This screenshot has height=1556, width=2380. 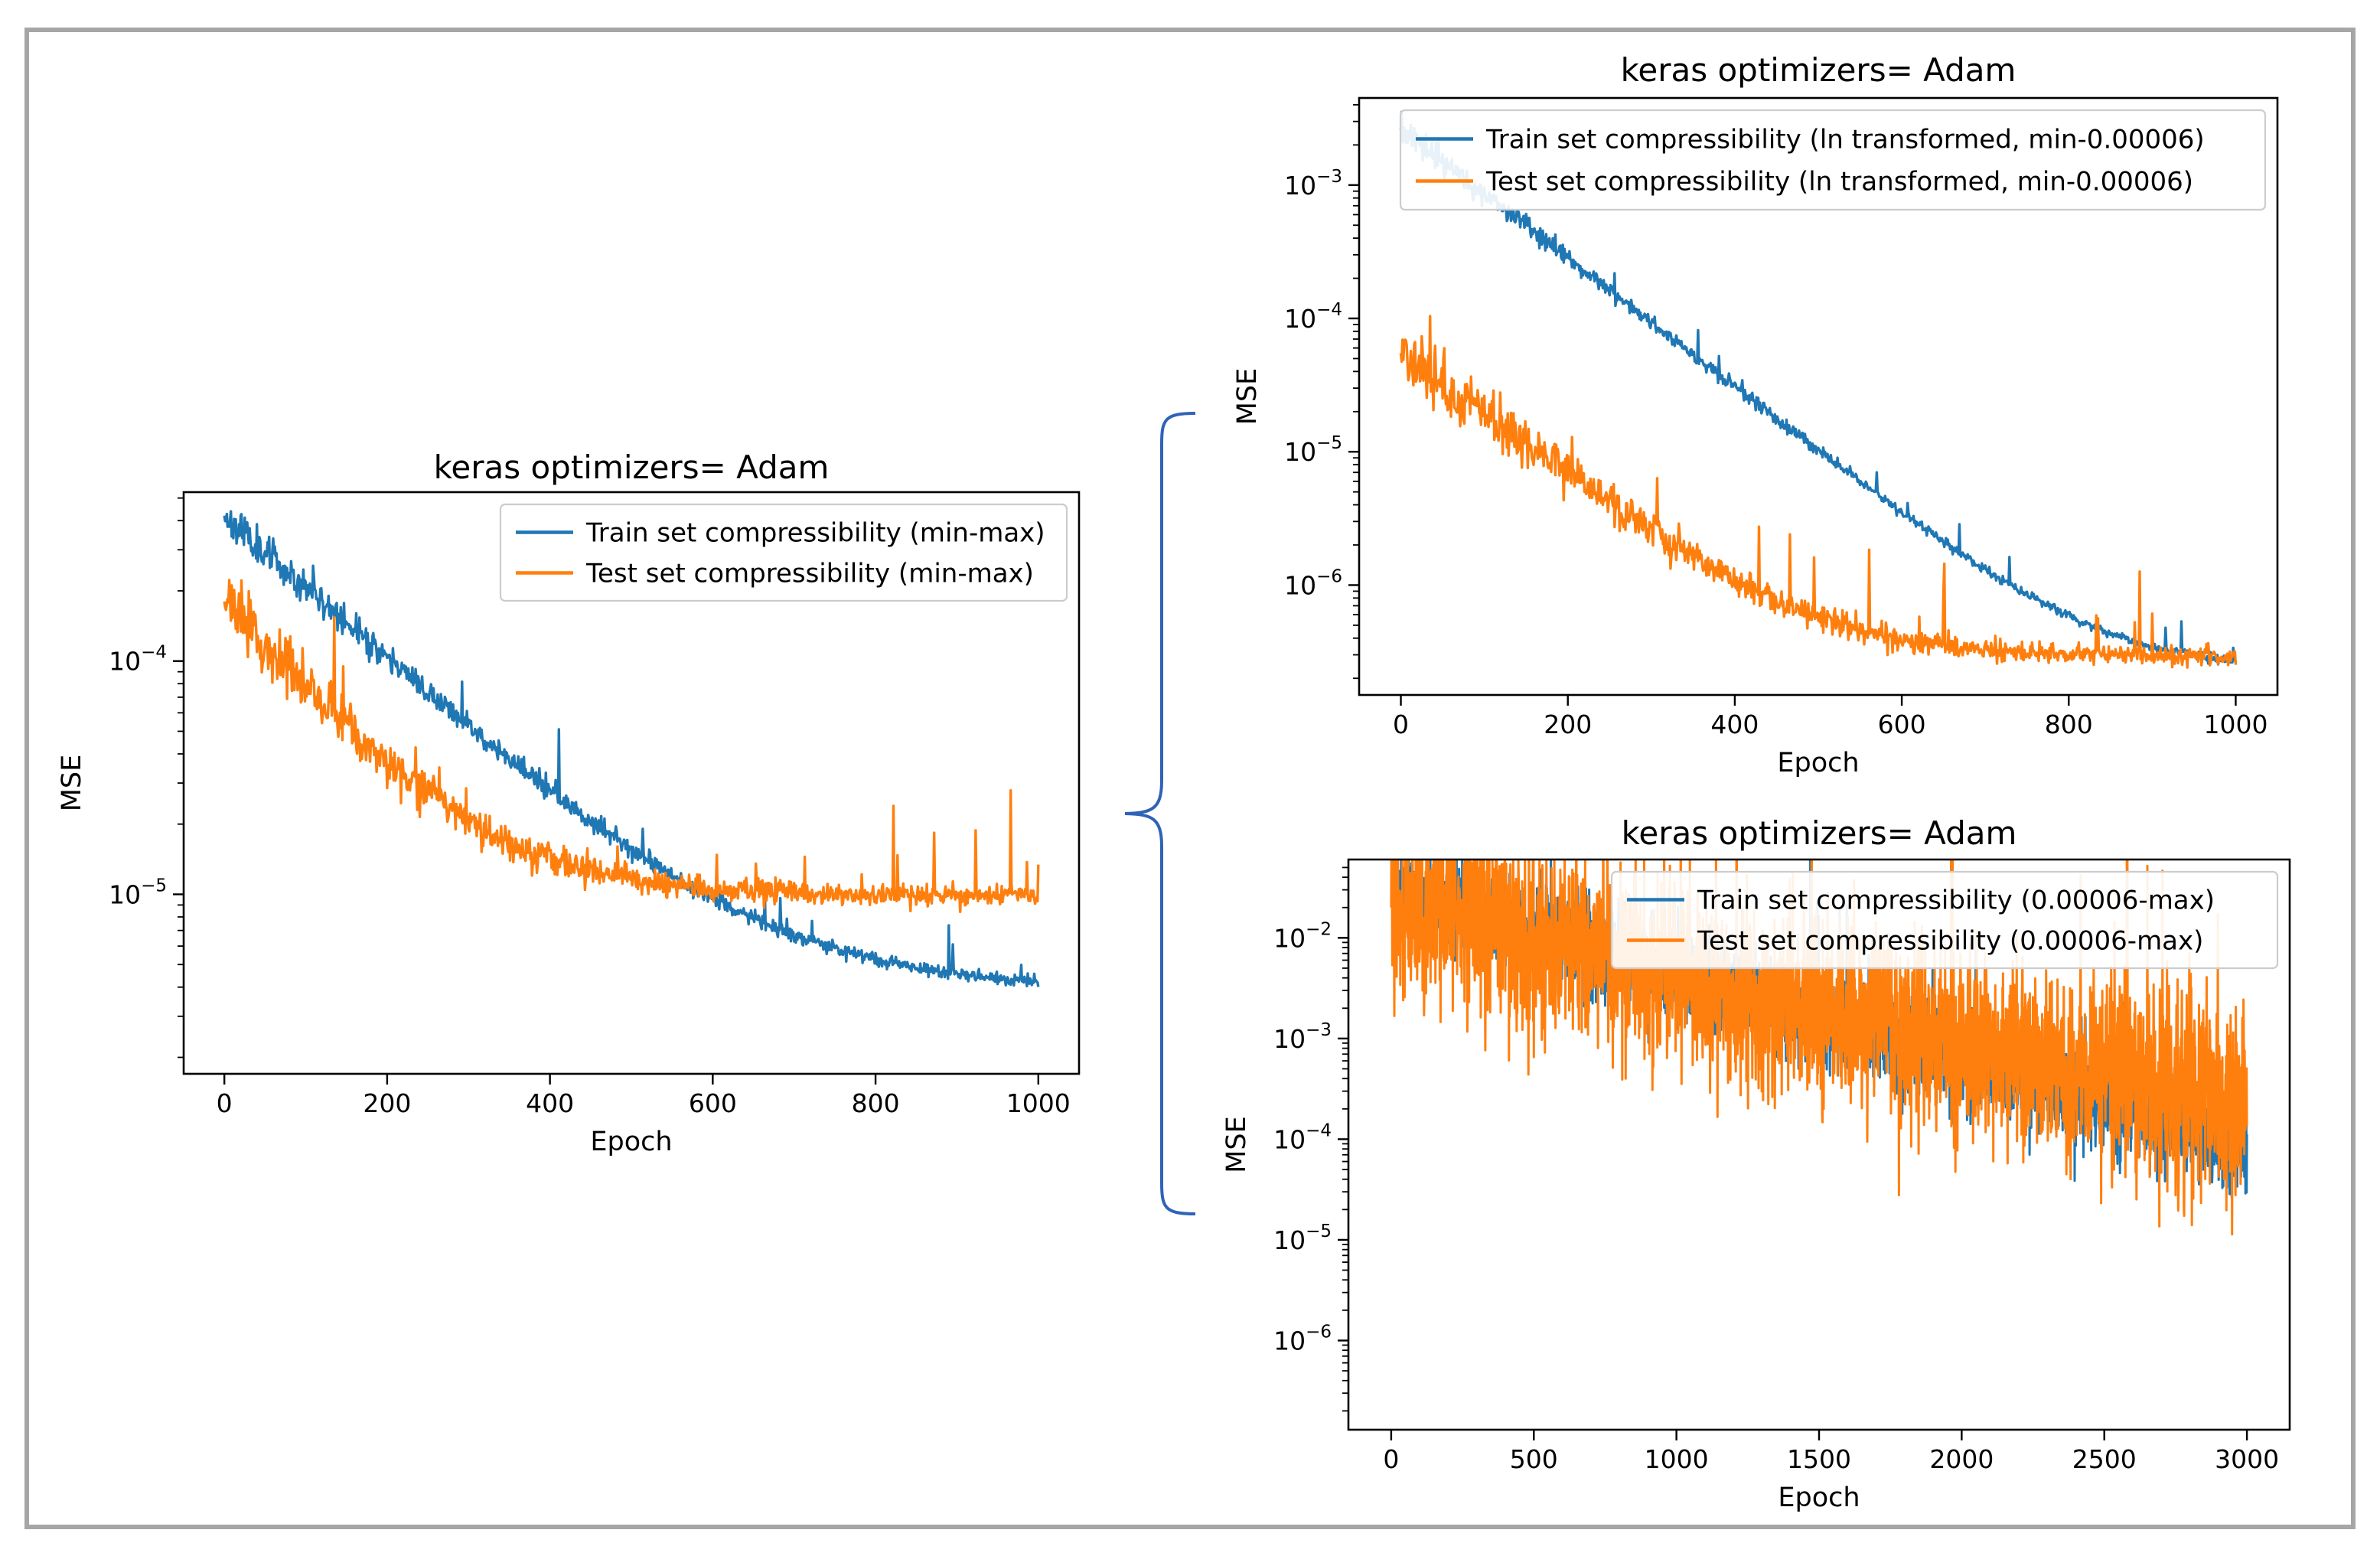 I want to click on plot-area, so click(x=1818, y=396).